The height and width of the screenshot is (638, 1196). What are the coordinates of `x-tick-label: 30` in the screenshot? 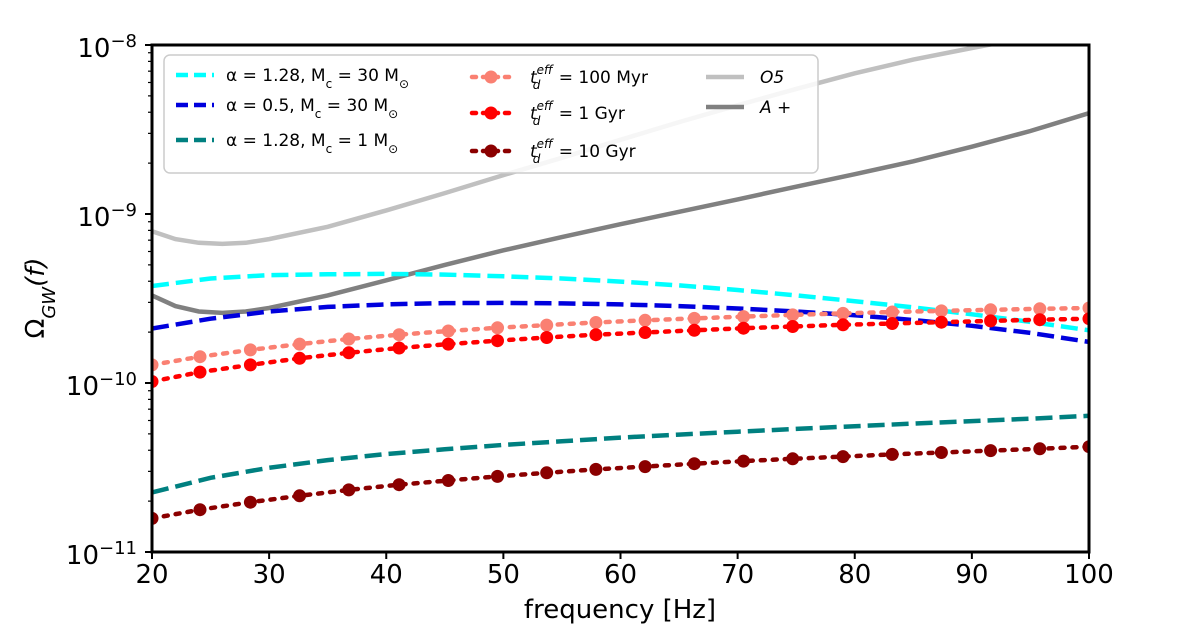 It's located at (269, 575).